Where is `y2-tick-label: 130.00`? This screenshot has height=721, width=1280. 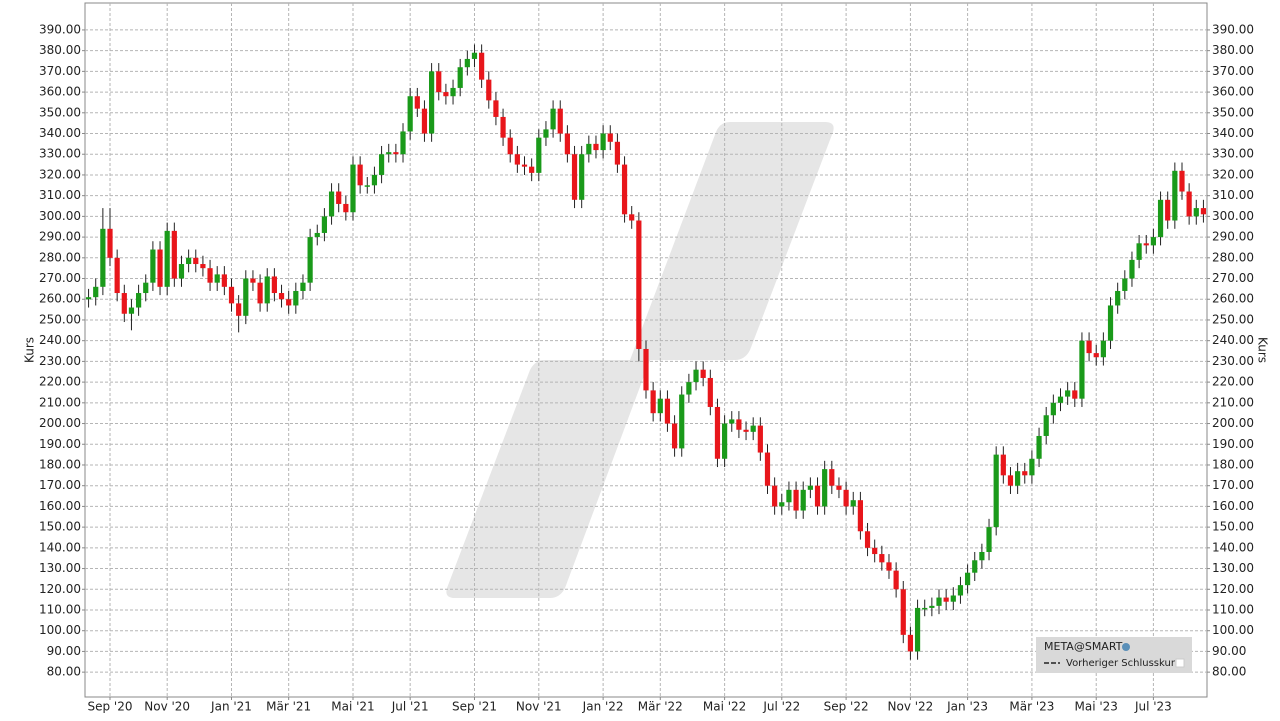 y2-tick-label: 130.00 is located at coordinates (1233, 568).